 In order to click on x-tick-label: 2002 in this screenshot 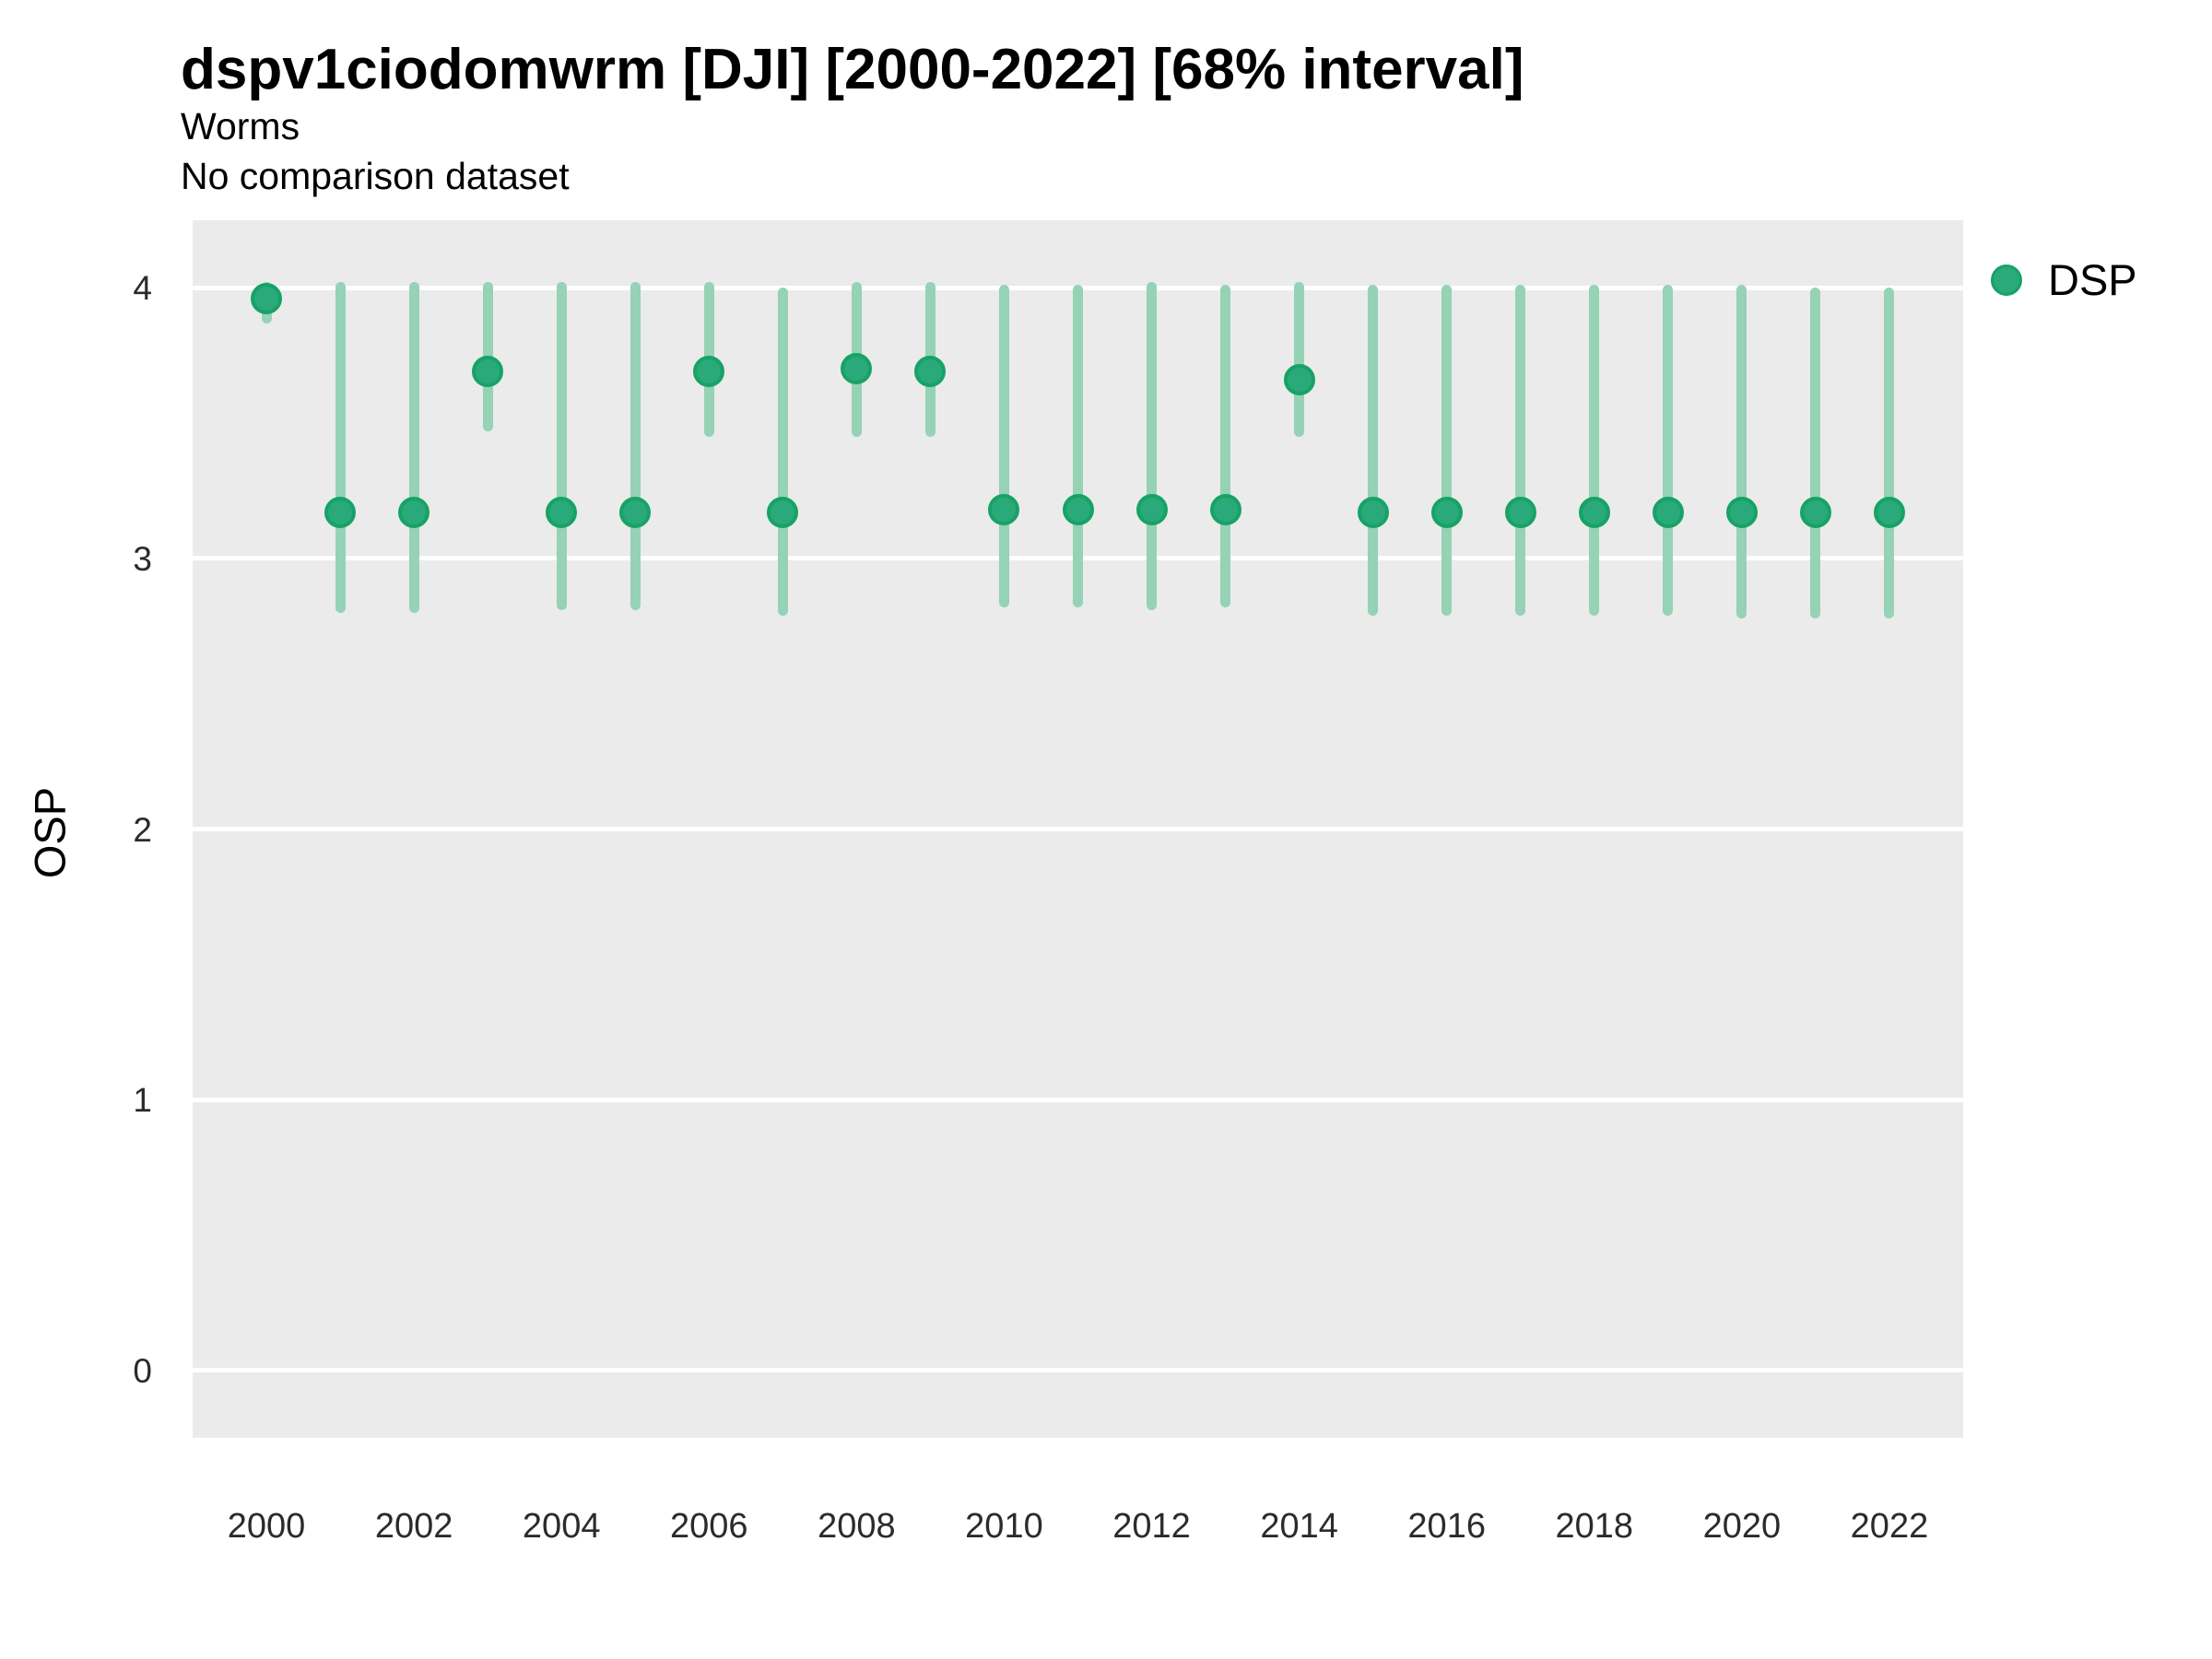, I will do `click(413, 1526)`.